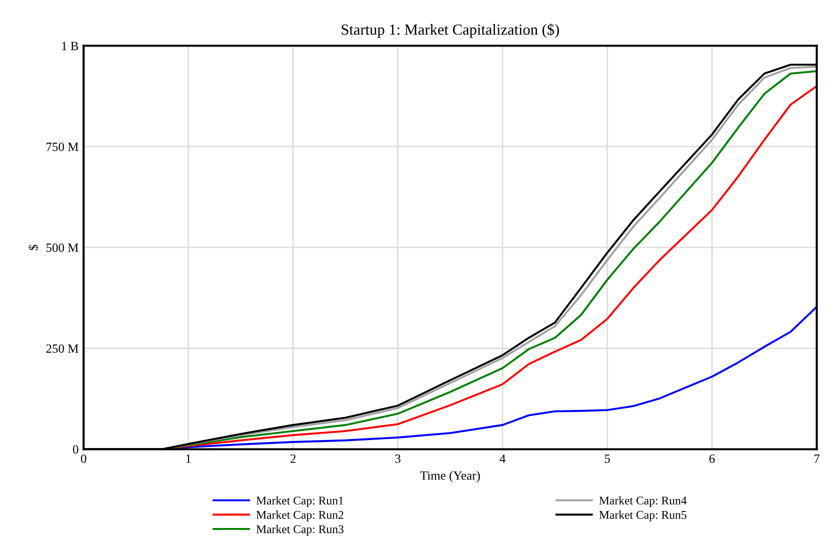  What do you see at coordinates (503, 458) in the screenshot?
I see `x-tick-label: 4` at bounding box center [503, 458].